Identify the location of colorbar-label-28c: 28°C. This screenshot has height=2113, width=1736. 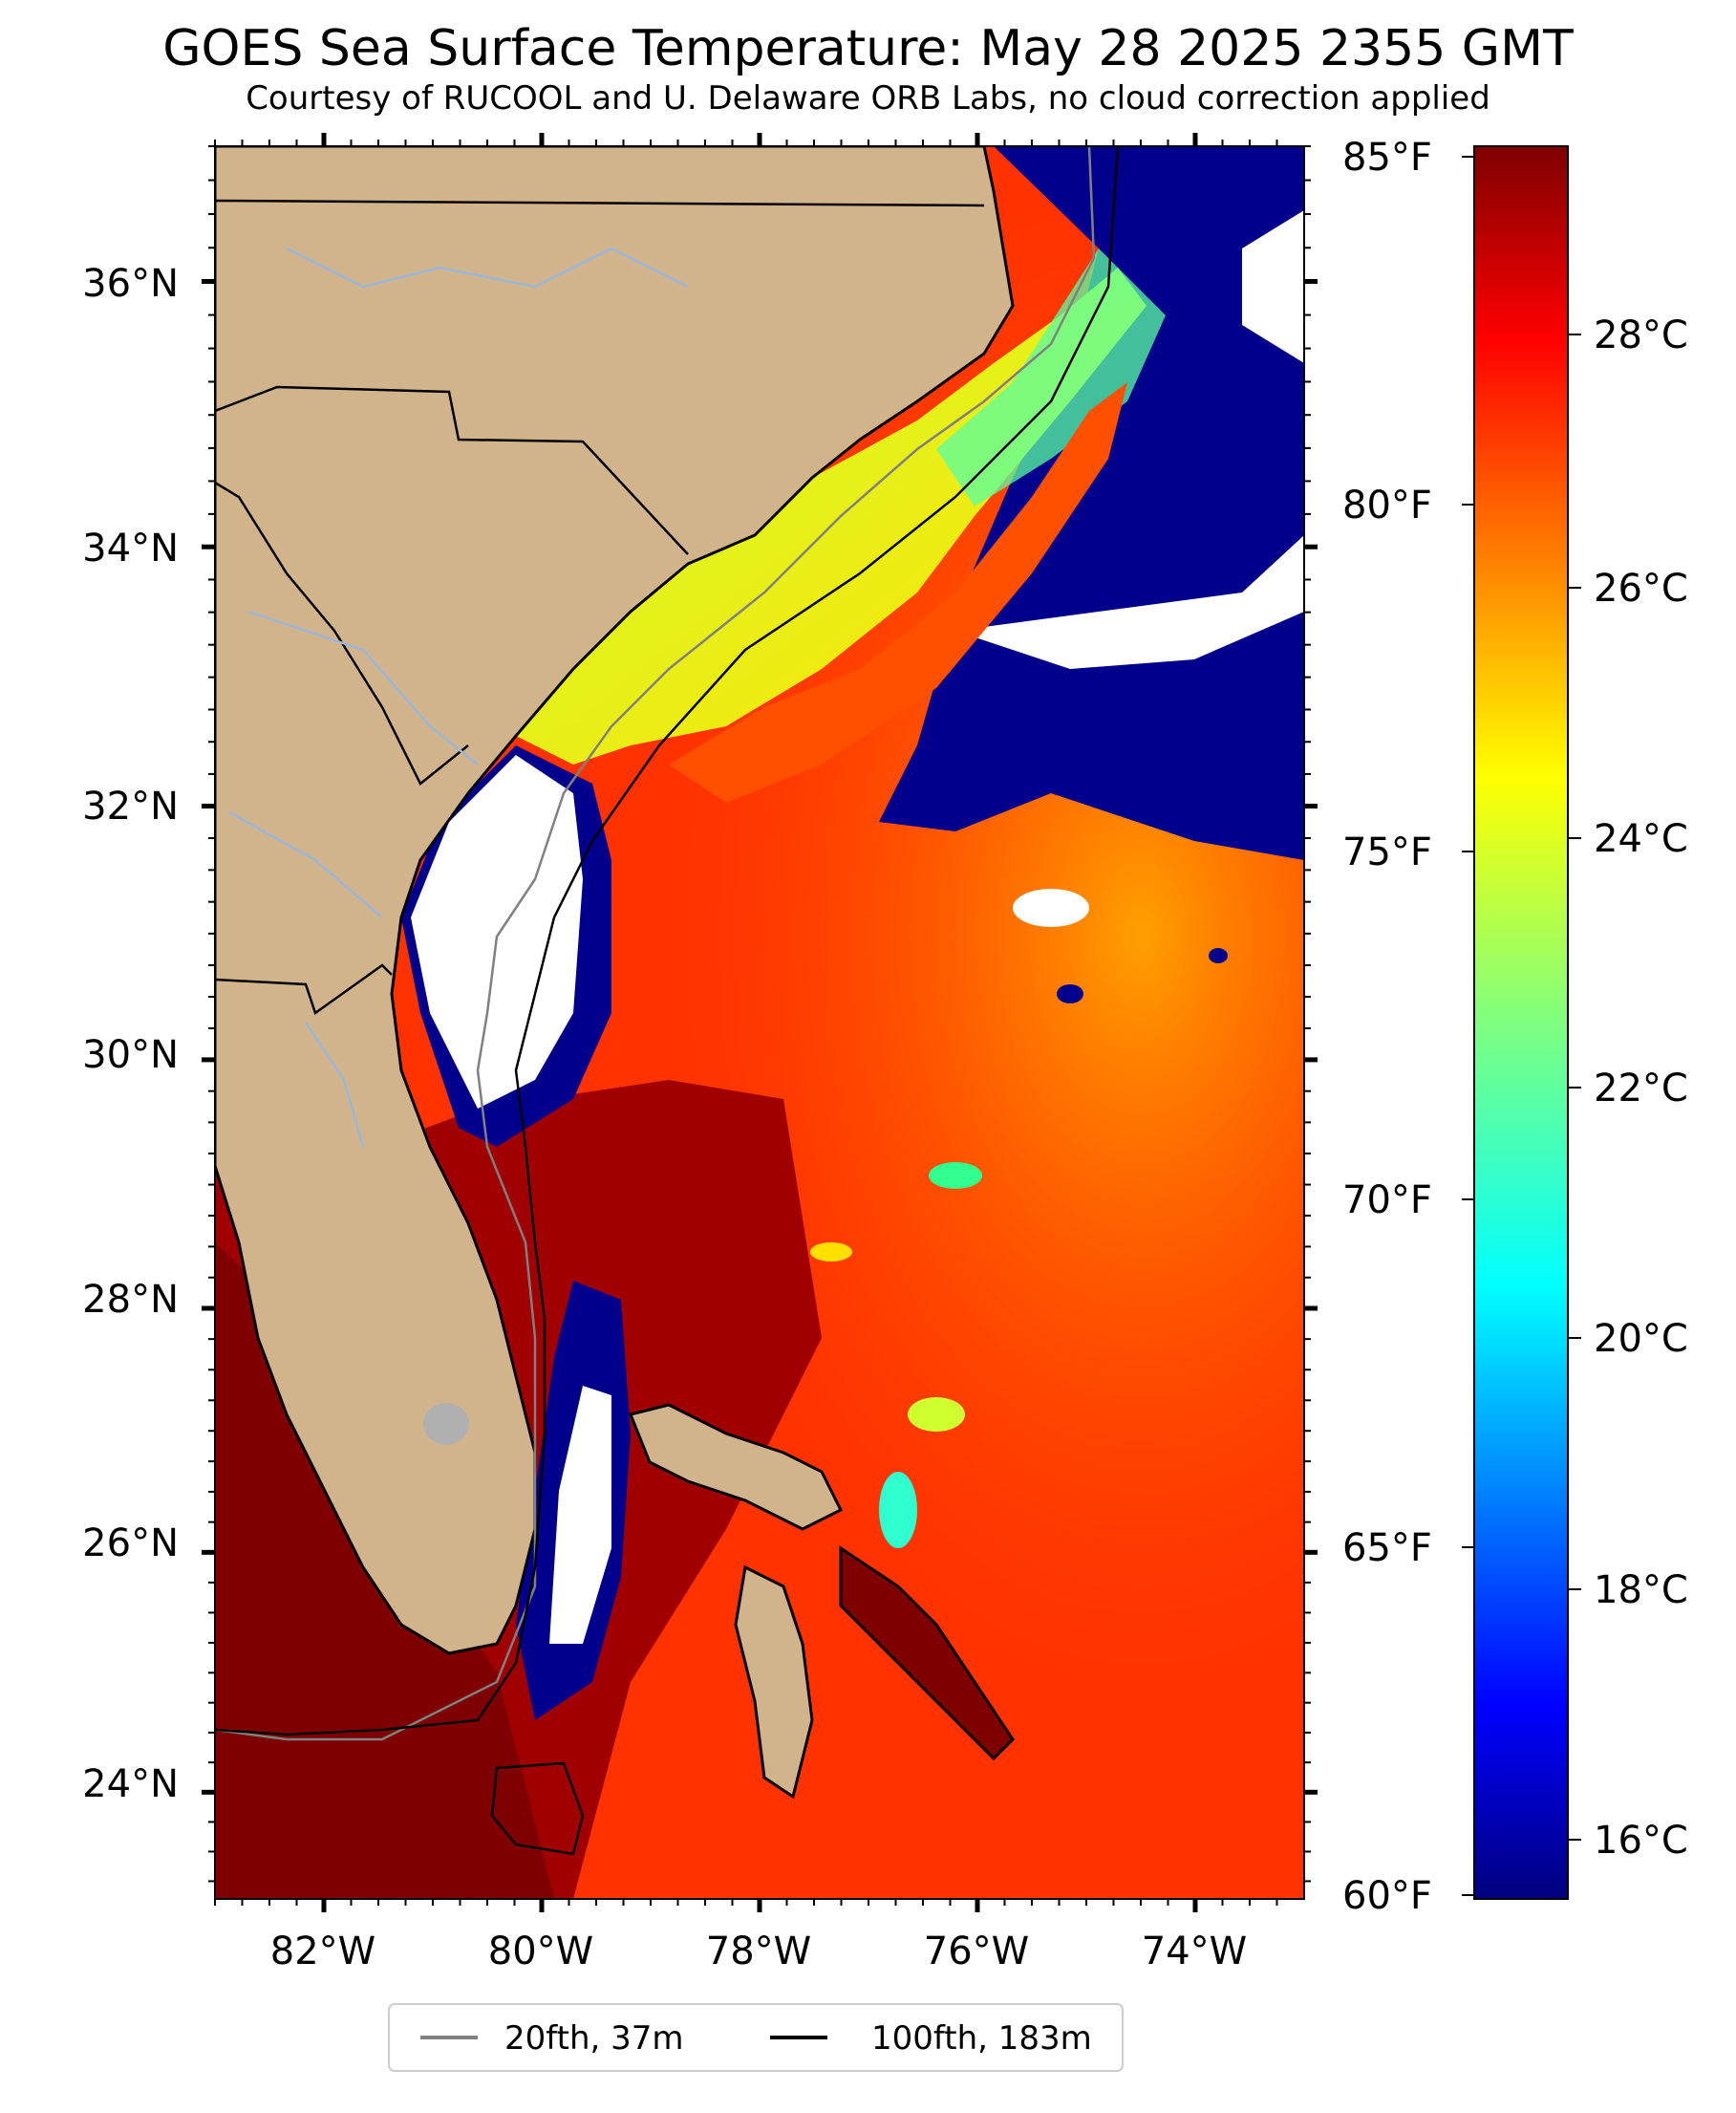
(1641, 335).